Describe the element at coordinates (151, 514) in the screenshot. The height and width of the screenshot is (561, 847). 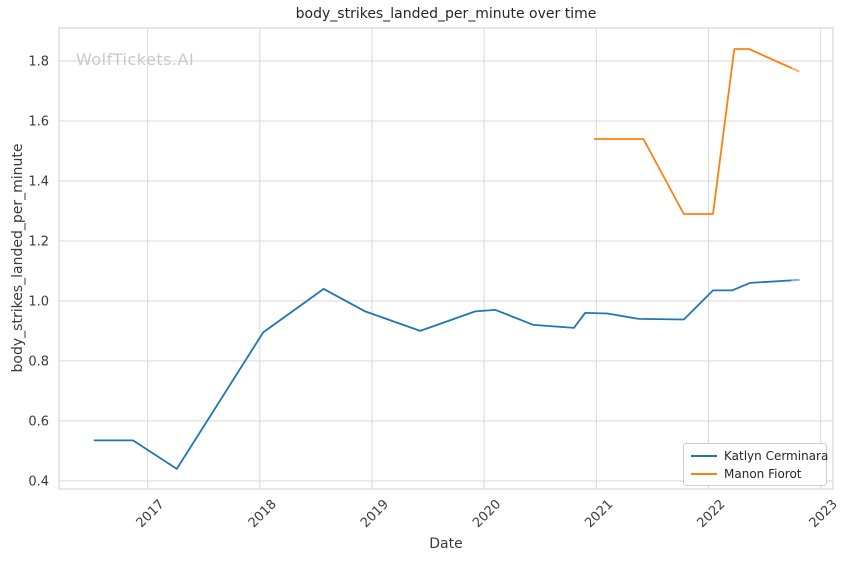
I see `x-tick-label: 2017` at that location.